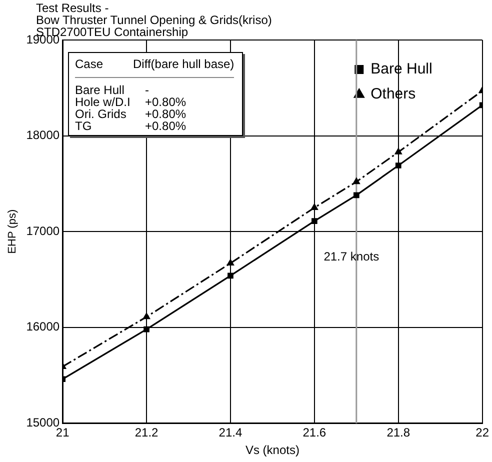 The width and height of the screenshot is (492, 462). Describe the element at coordinates (100, 90) in the screenshot. I see `annotation: Bare Hull` at that location.